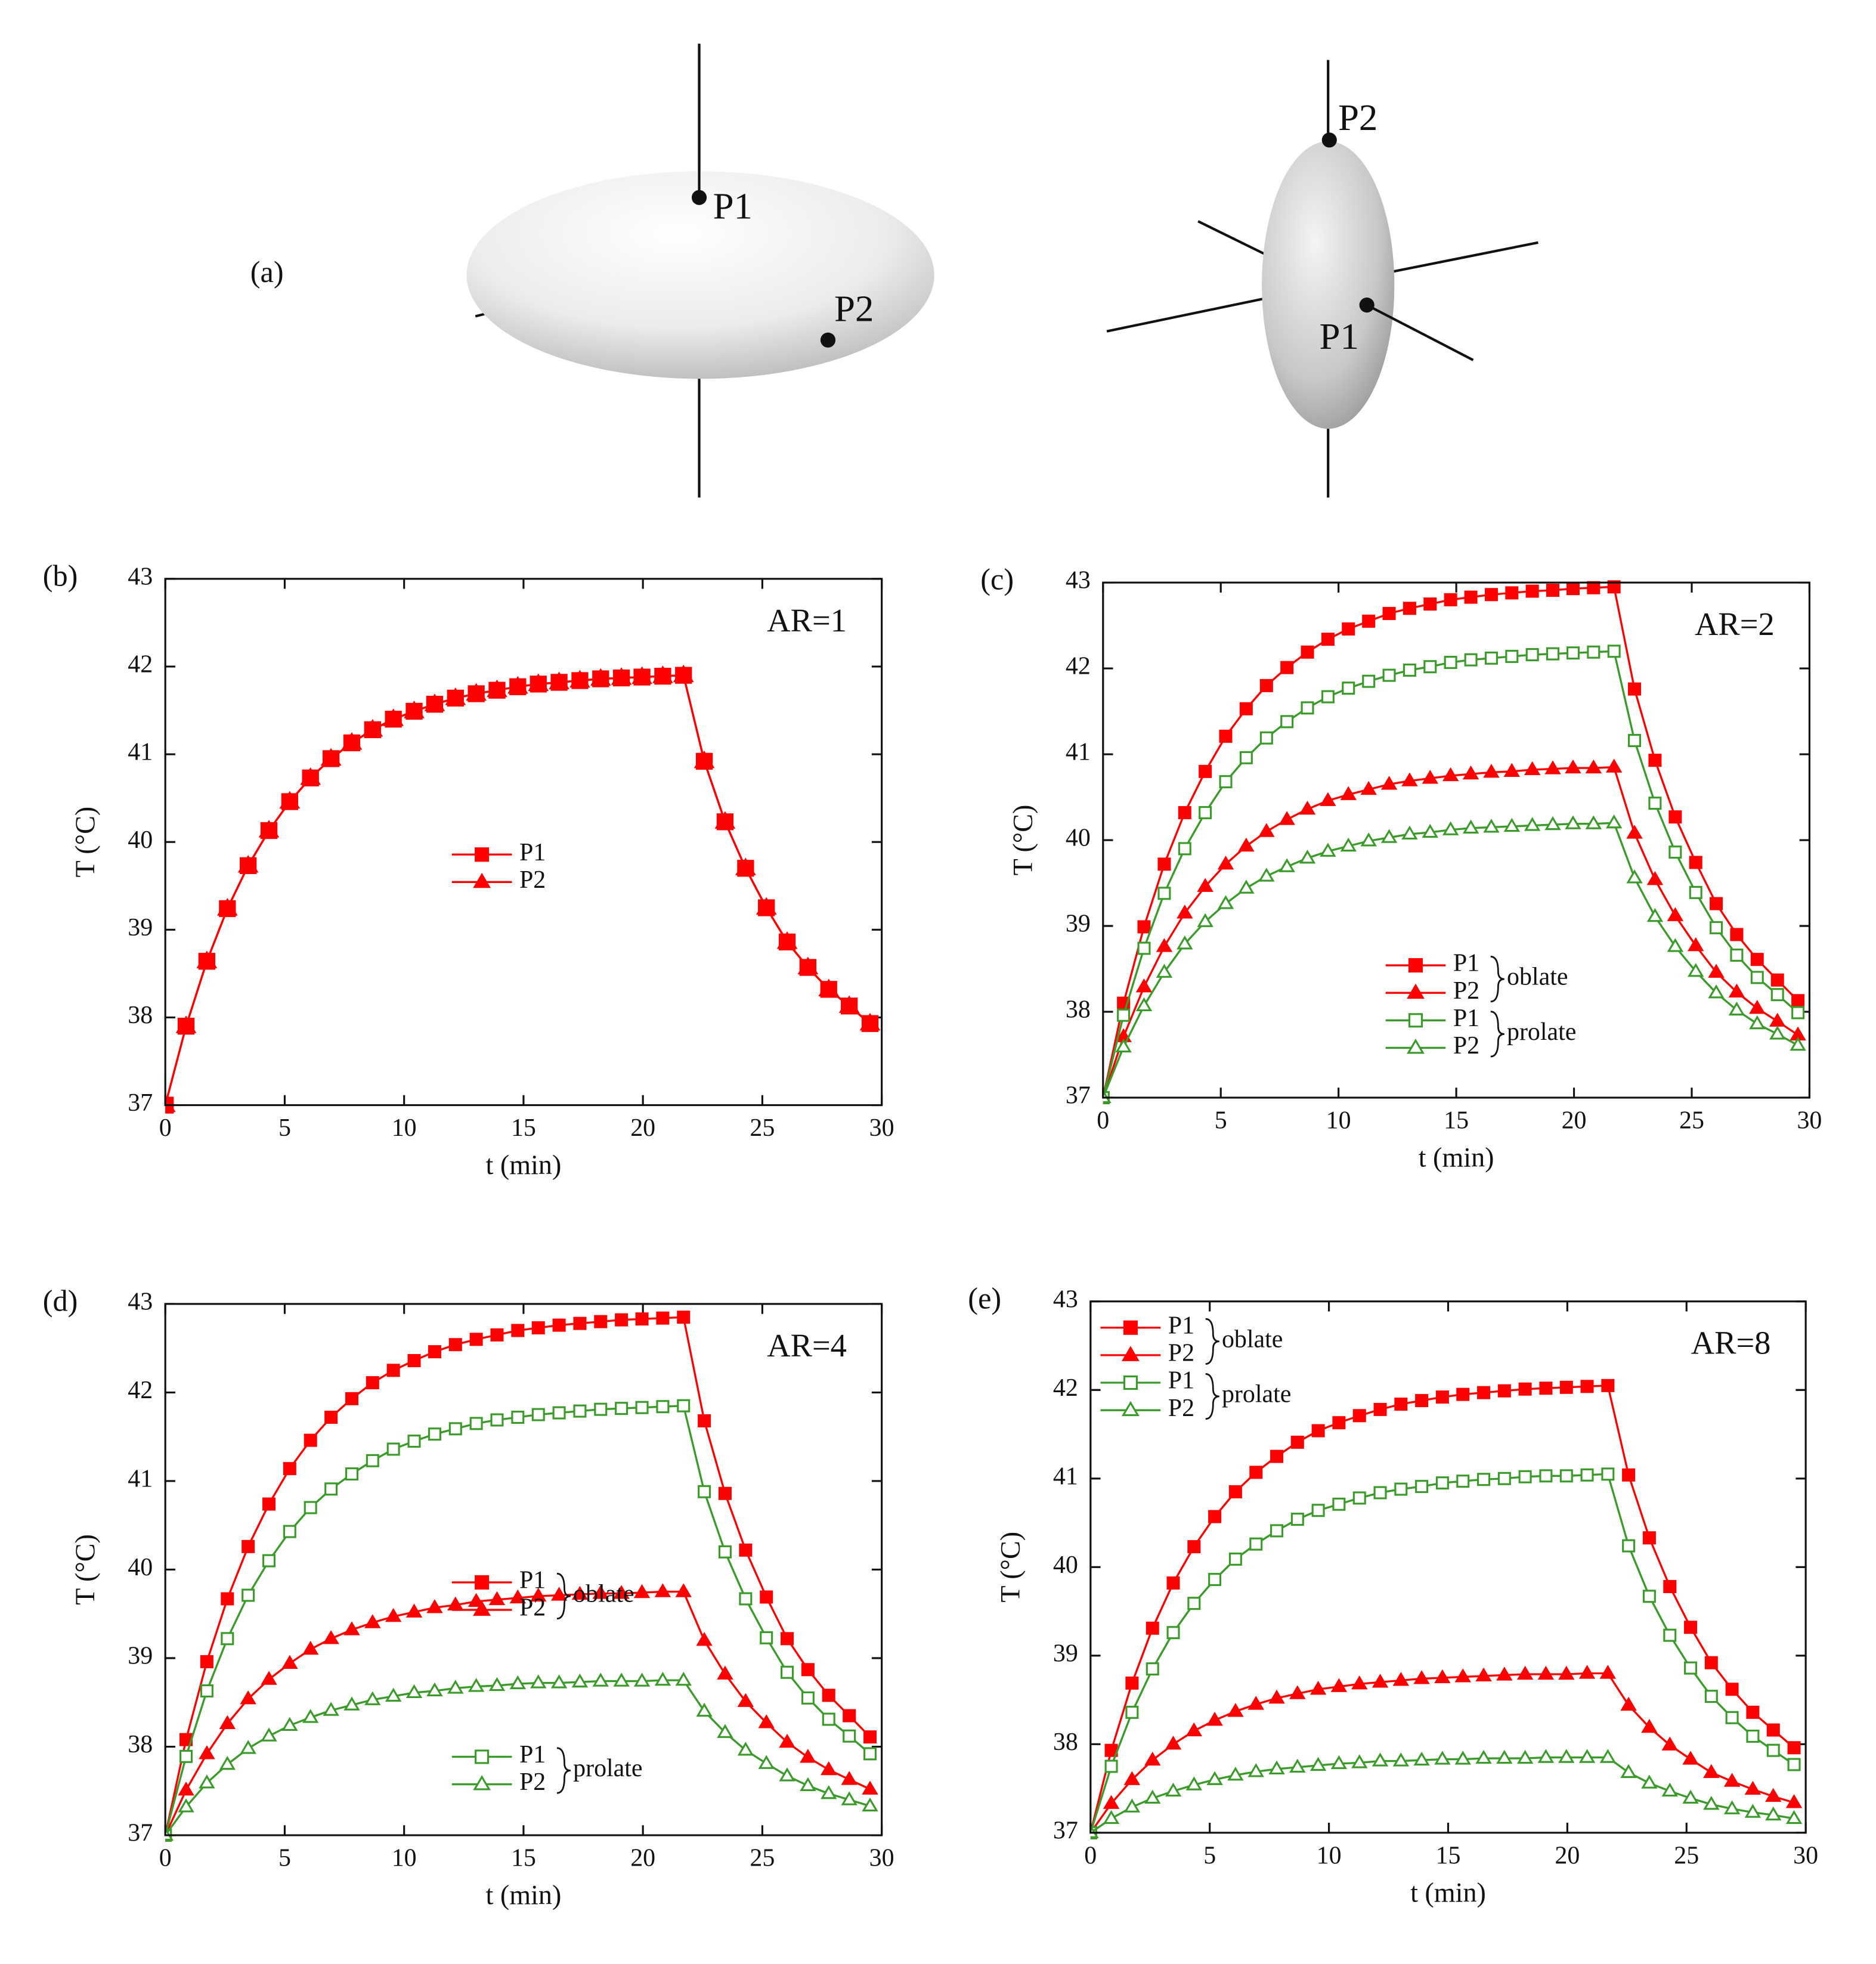  I want to click on legend-group-label: oblate, so click(1537, 978).